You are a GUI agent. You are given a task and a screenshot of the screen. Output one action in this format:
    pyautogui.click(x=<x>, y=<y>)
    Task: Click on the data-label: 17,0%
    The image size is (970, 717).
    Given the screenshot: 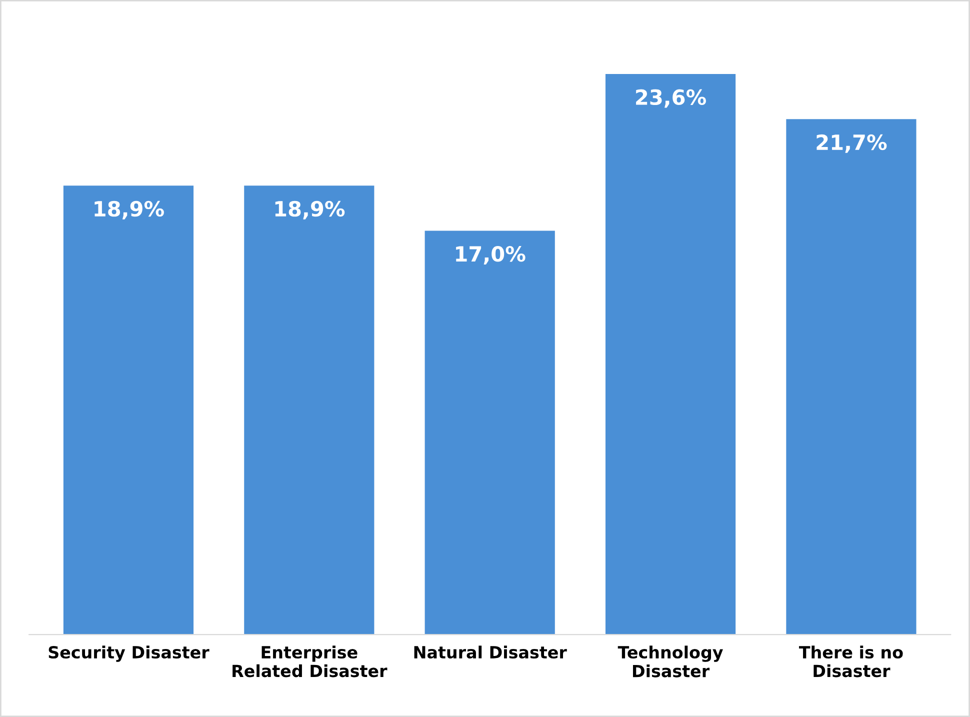 What is the action you would take?
    pyautogui.click(x=491, y=255)
    